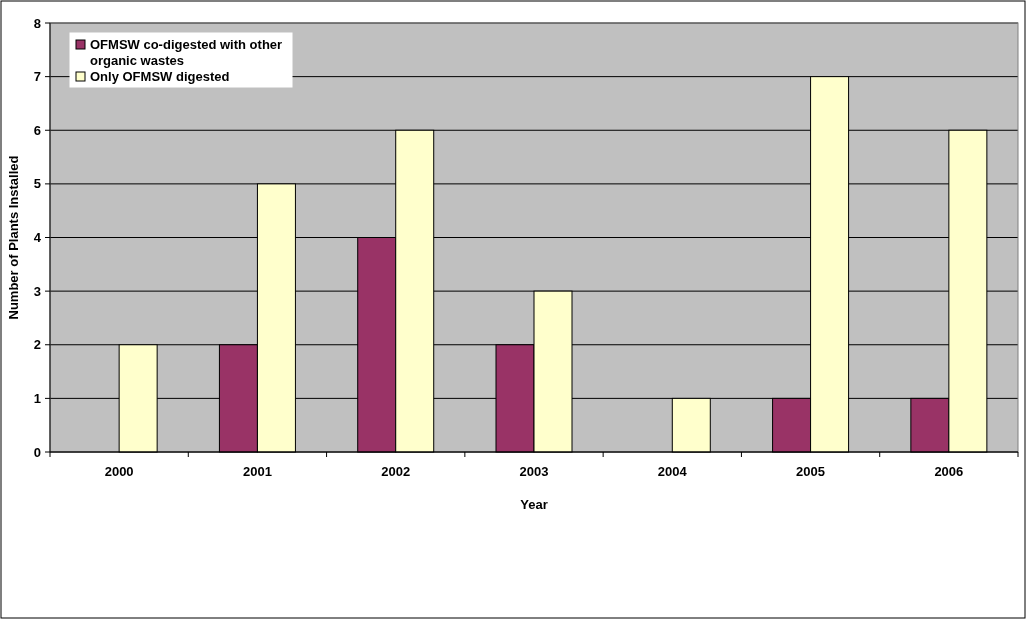  I want to click on x-tick-label: 2000, so click(119, 471).